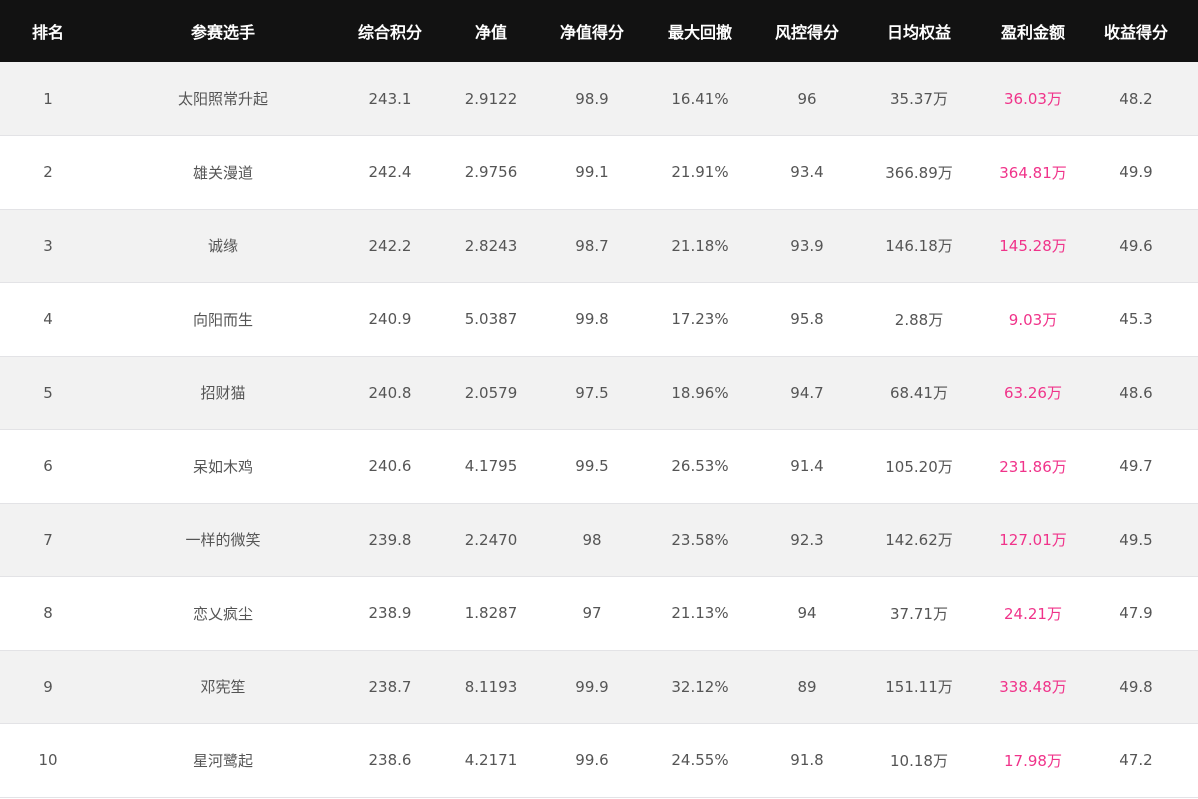 This screenshot has height=799, width=1198. Describe the element at coordinates (592, 245) in the screenshot. I see `cell-net-value-score: 98.7` at that location.